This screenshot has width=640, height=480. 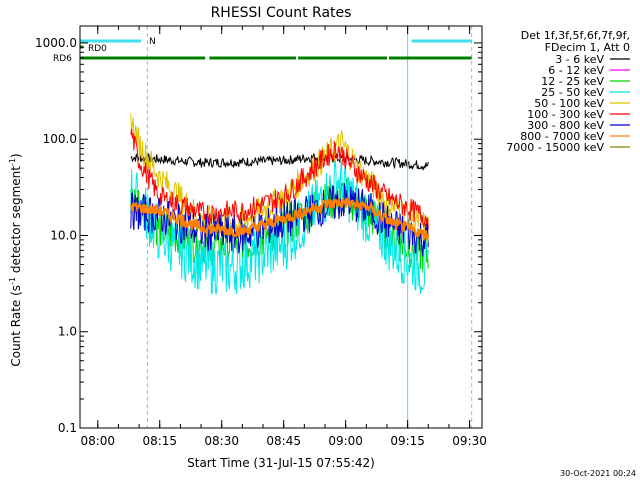 What do you see at coordinates (67, 428) in the screenshot?
I see `y-tick-label-4: 0.1` at bounding box center [67, 428].